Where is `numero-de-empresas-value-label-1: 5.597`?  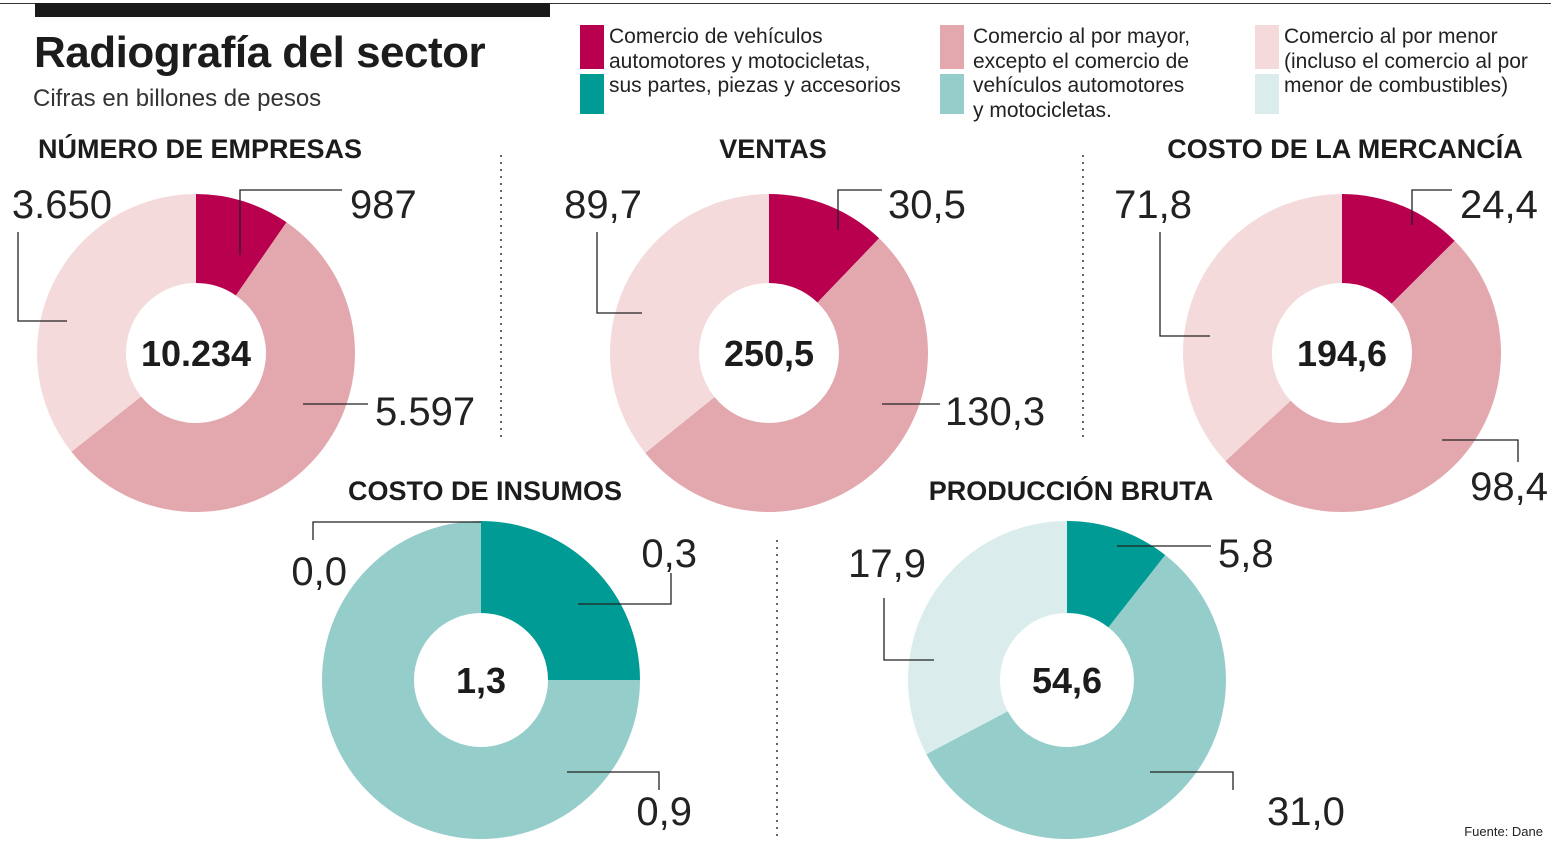 numero-de-empresas-value-label-1: 5.597 is located at coordinates (425, 412).